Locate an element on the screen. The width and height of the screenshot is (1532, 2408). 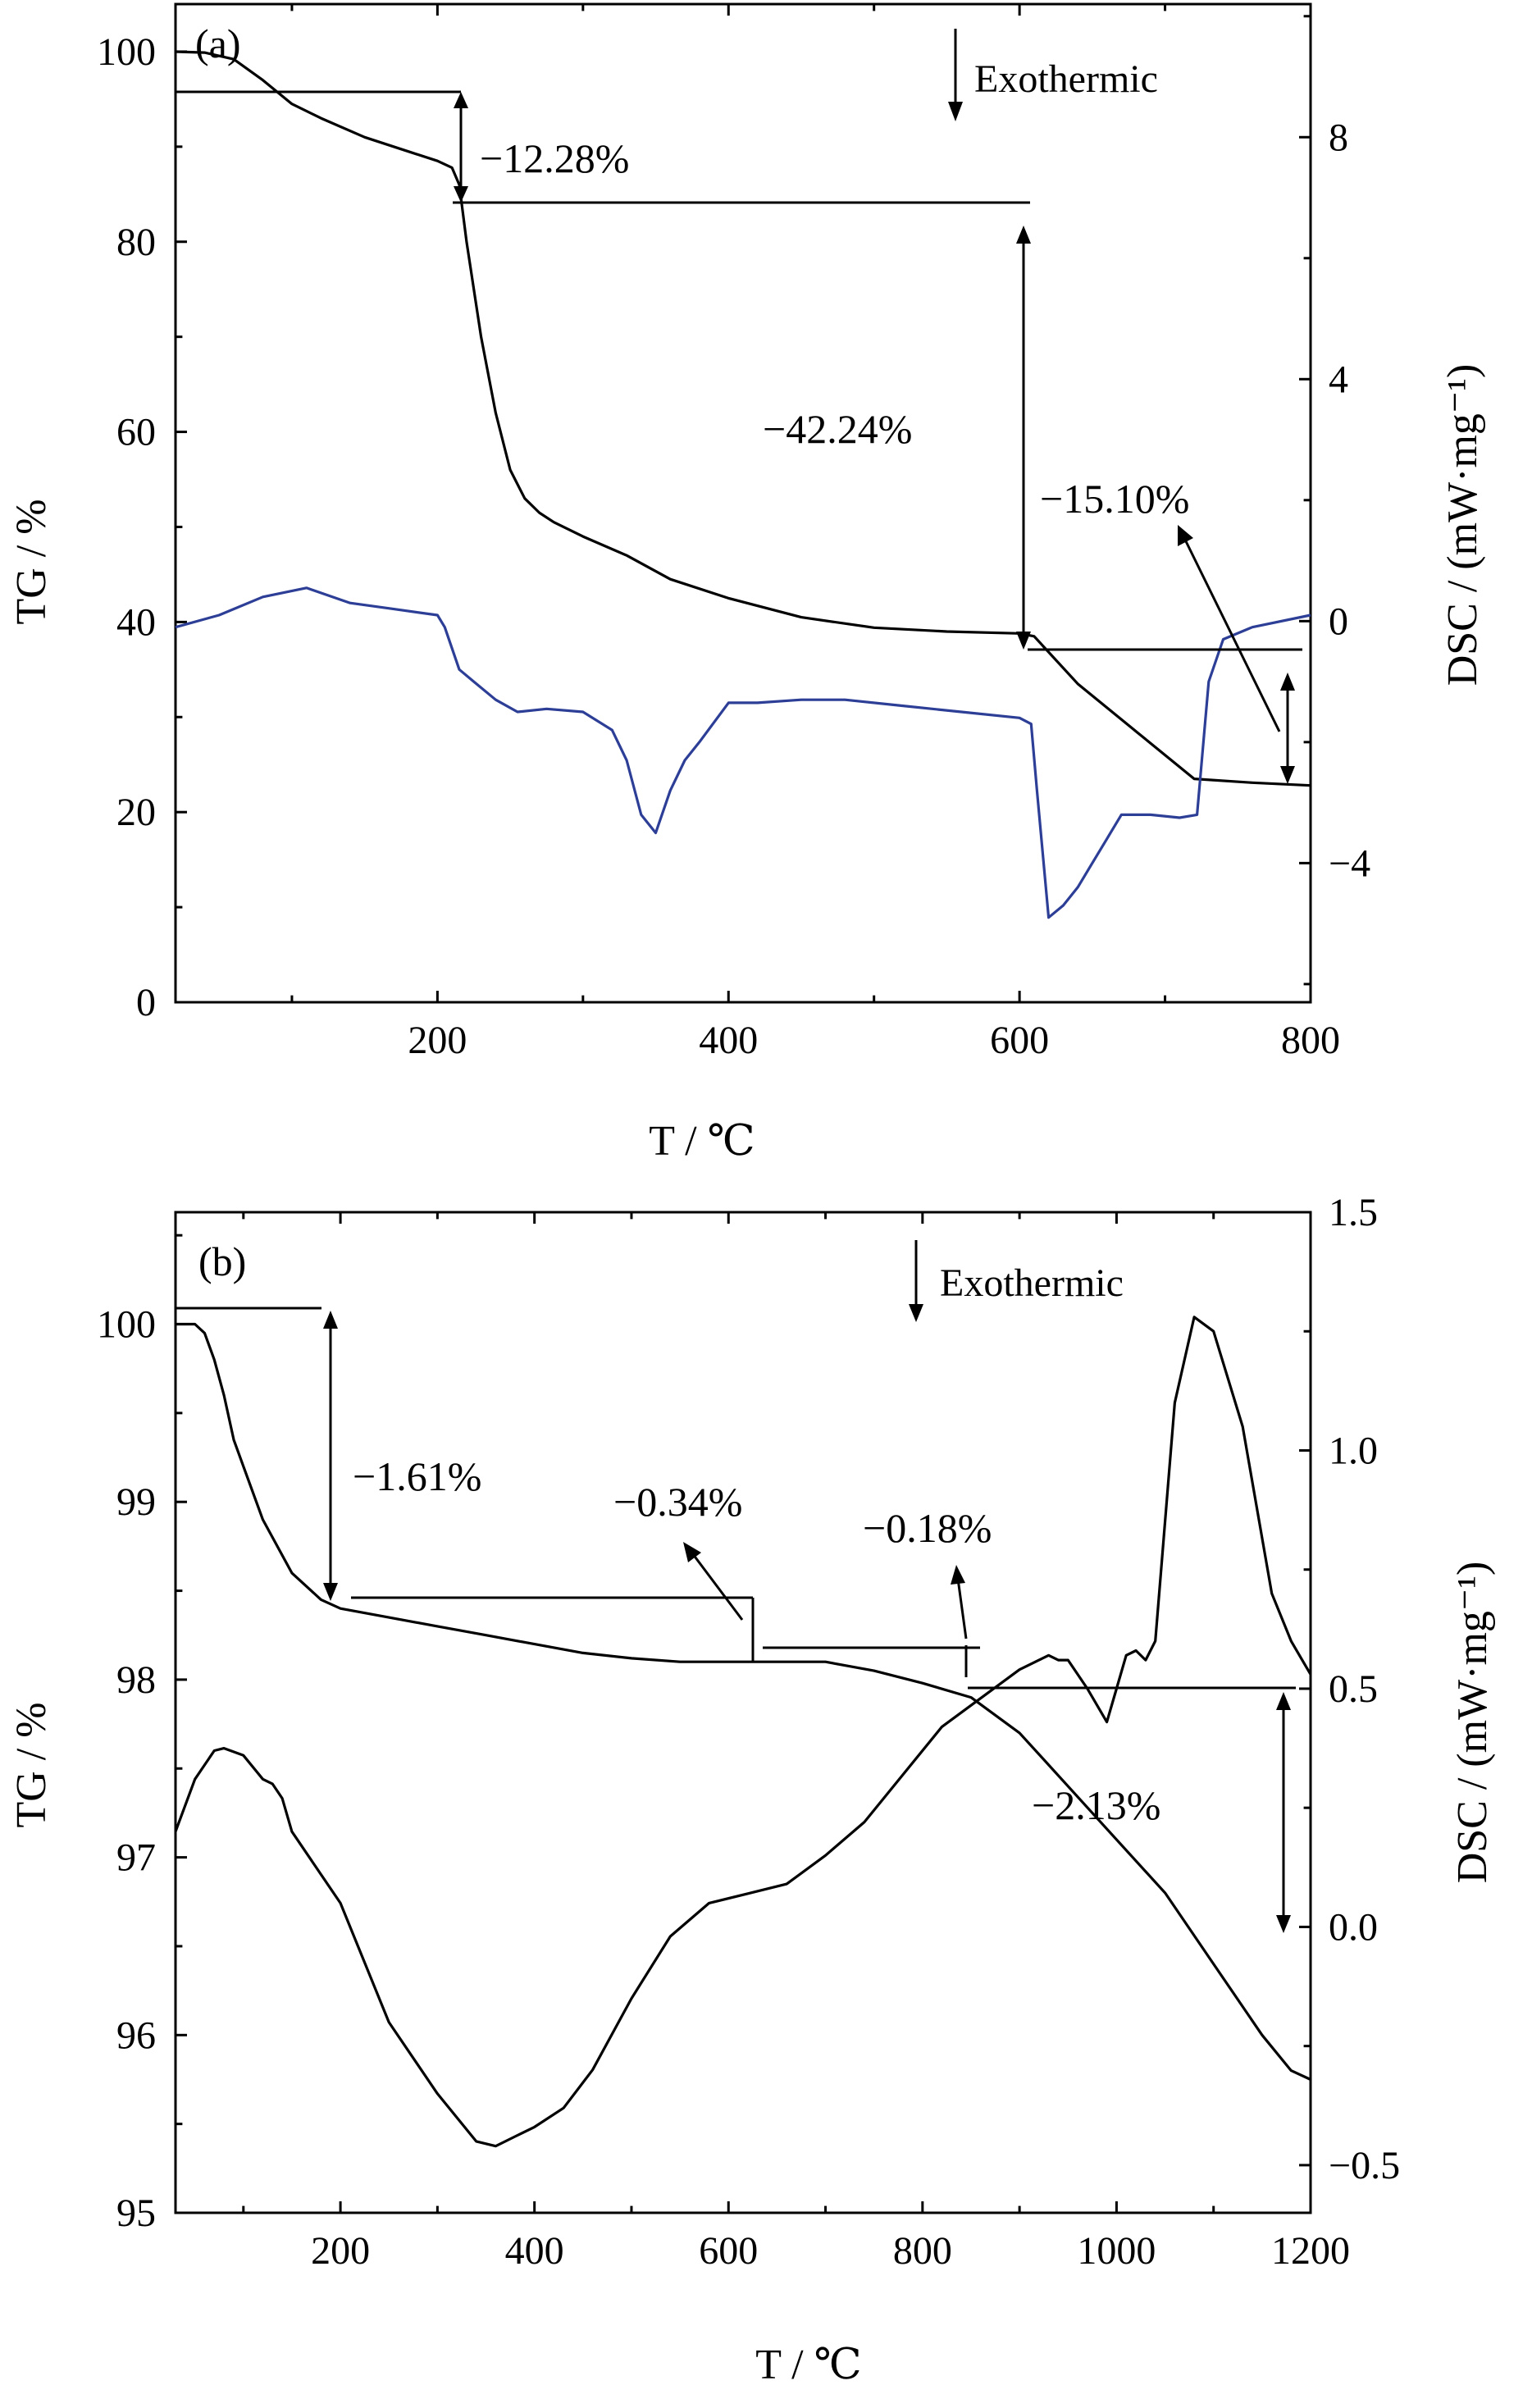
panel-b-label: (b) is located at coordinates (222, 1261).